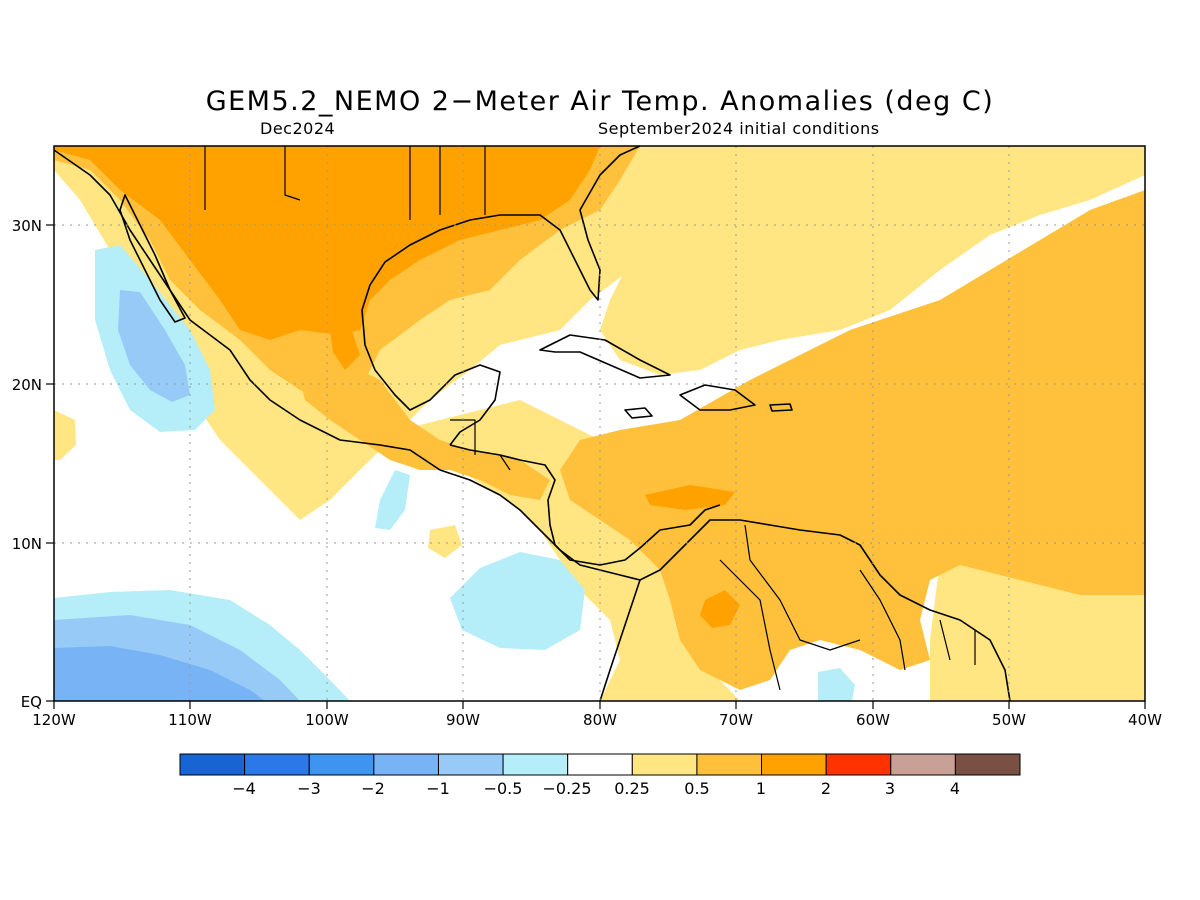 This screenshot has height=900, width=1200. What do you see at coordinates (585, 505) in the screenshot?
I see `central-america-caribbean-coast` at bounding box center [585, 505].